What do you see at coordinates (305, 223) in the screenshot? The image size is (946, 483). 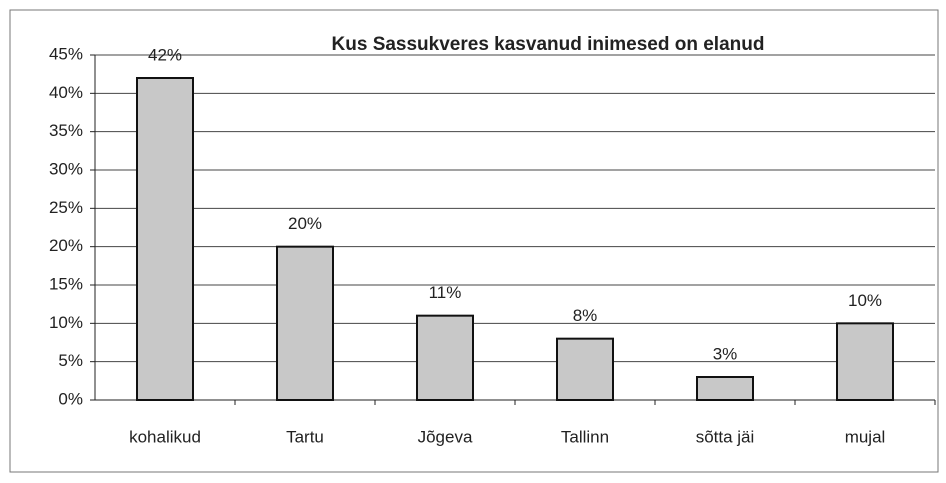 I see `data-label: 20%` at bounding box center [305, 223].